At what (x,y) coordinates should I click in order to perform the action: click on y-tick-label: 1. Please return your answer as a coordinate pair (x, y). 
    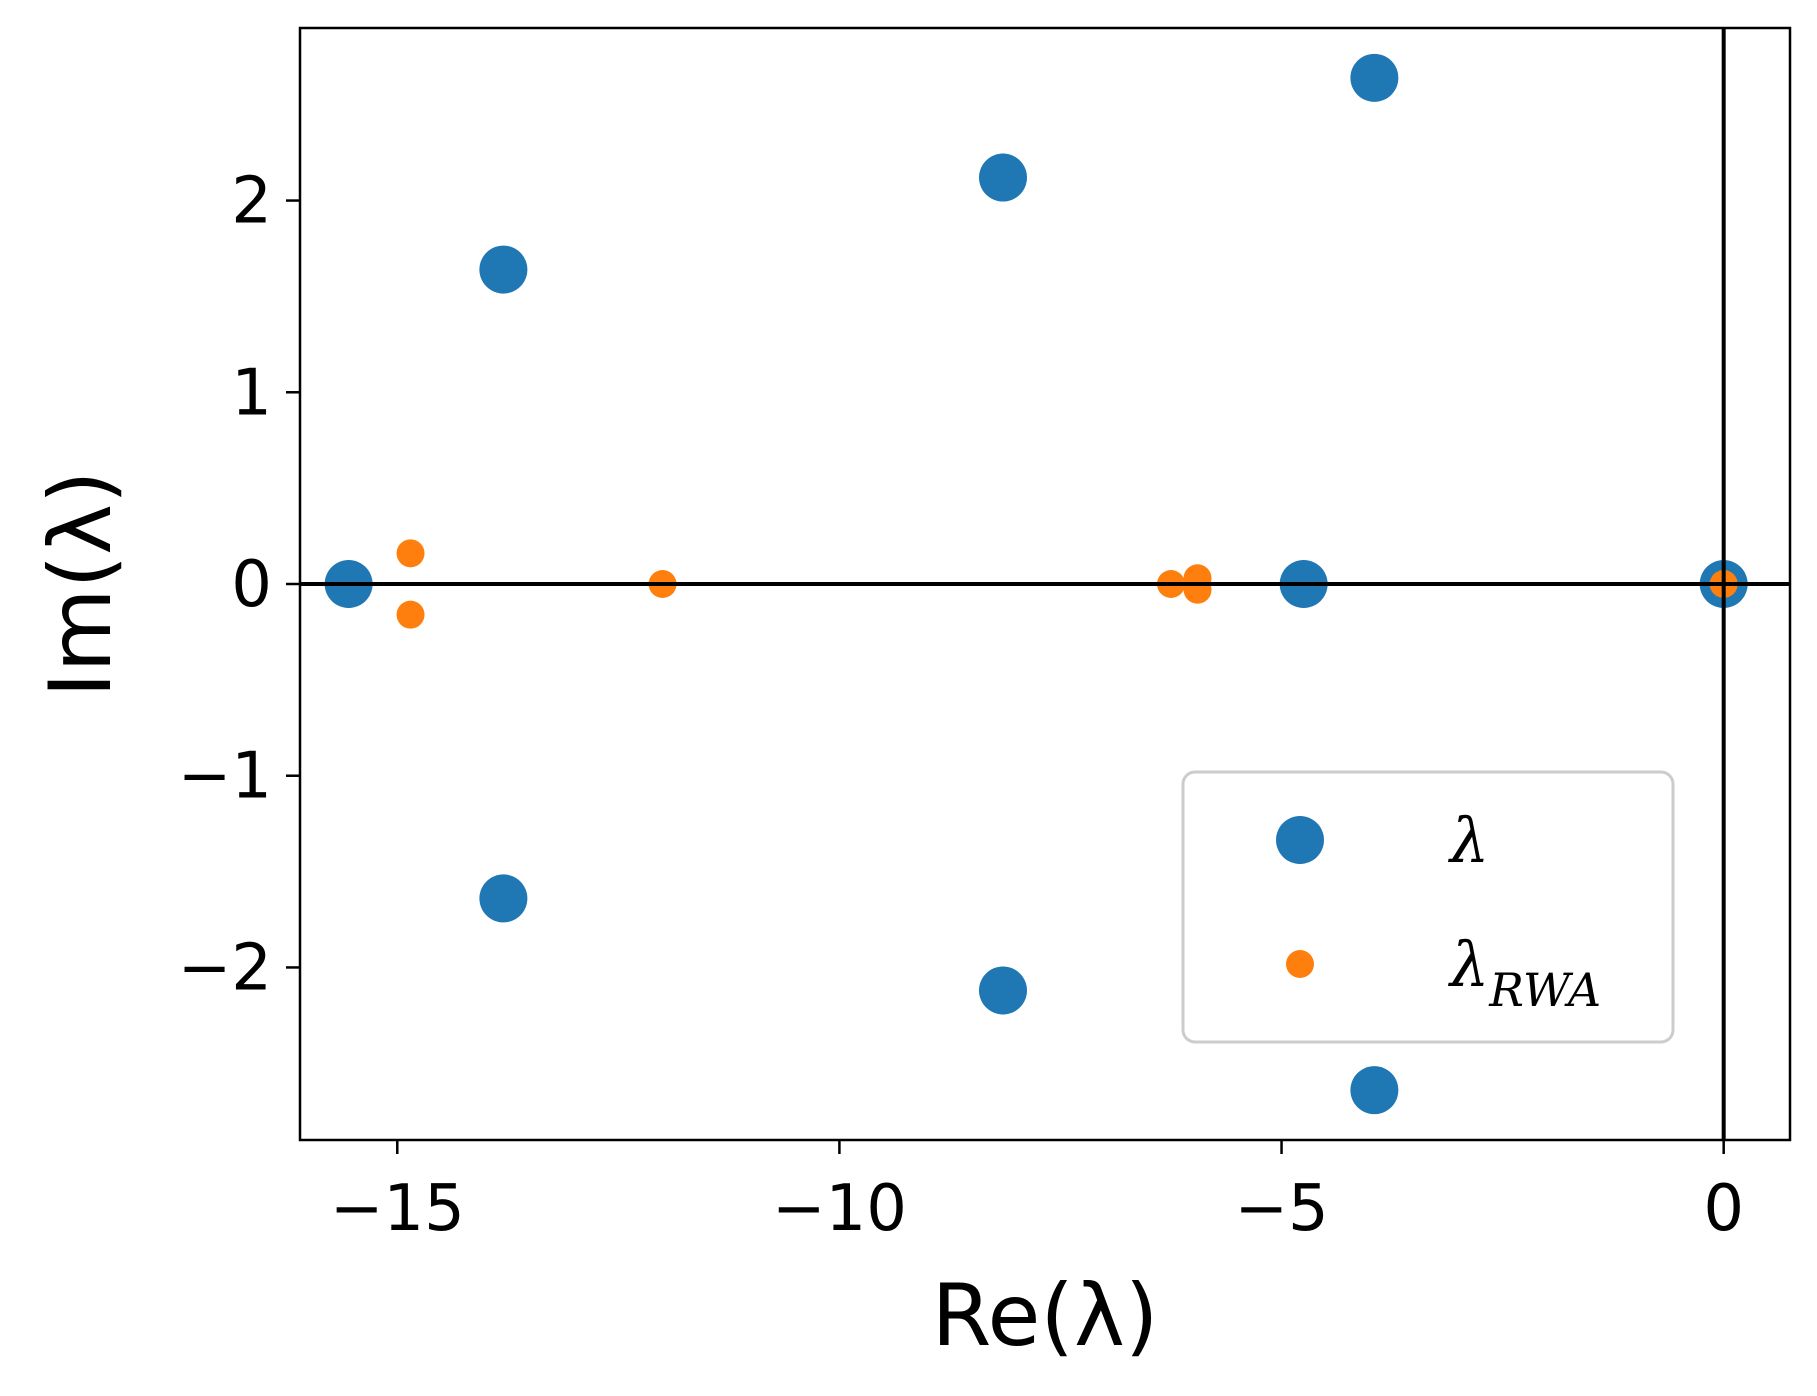
    Looking at the image, I should click on (251, 393).